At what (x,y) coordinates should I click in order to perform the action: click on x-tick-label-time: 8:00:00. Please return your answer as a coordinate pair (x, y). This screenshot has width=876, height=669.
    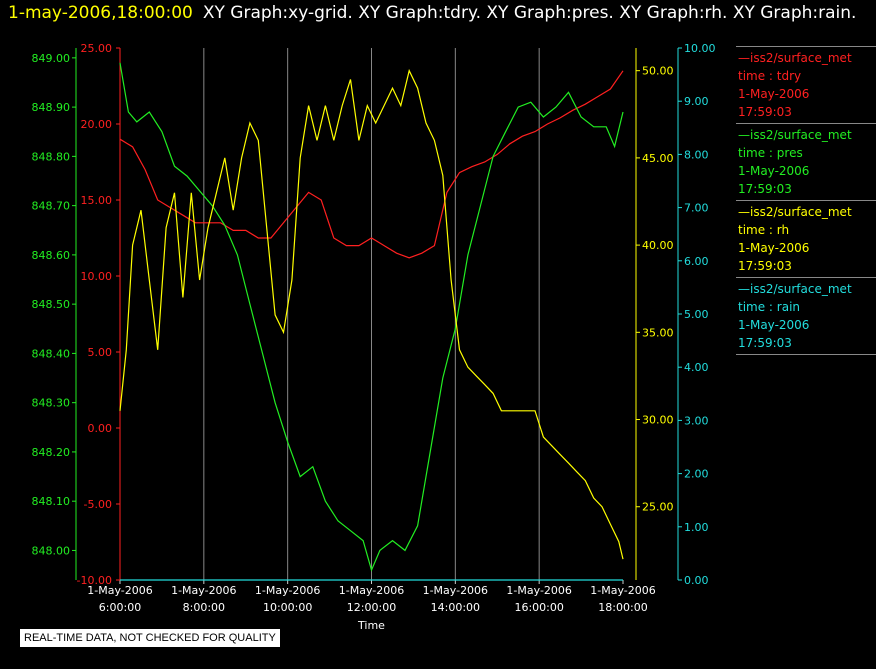
    Looking at the image, I should click on (204, 607).